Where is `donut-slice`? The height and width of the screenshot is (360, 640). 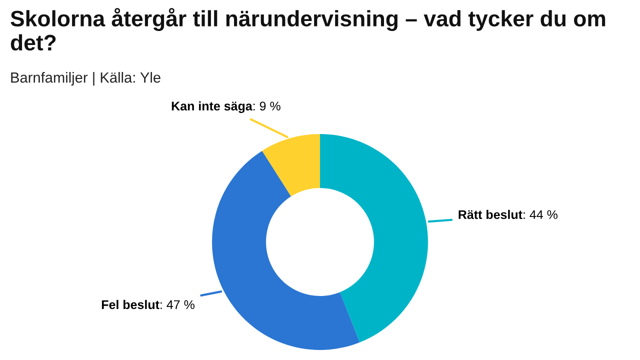
donut-slice is located at coordinates (374, 238).